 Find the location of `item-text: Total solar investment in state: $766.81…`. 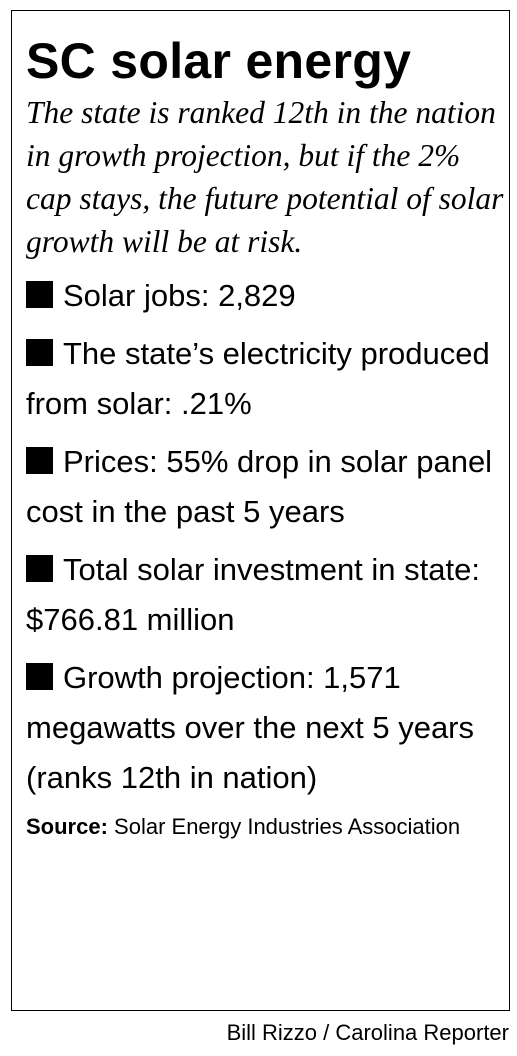

item-text: Total solar investment in state: $766.81… is located at coordinates (253, 594).